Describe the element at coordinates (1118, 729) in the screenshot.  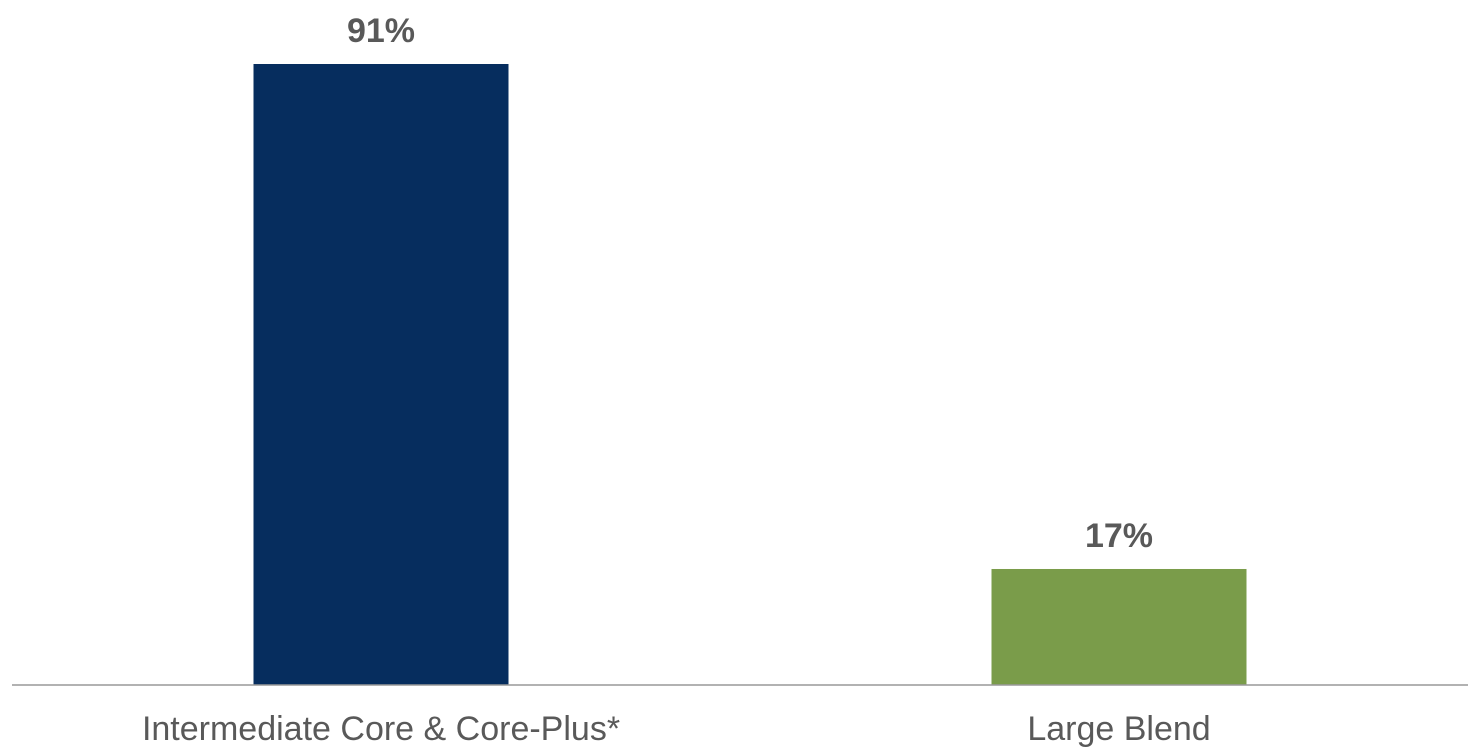
I see `category-label-2: Large Blend` at that location.